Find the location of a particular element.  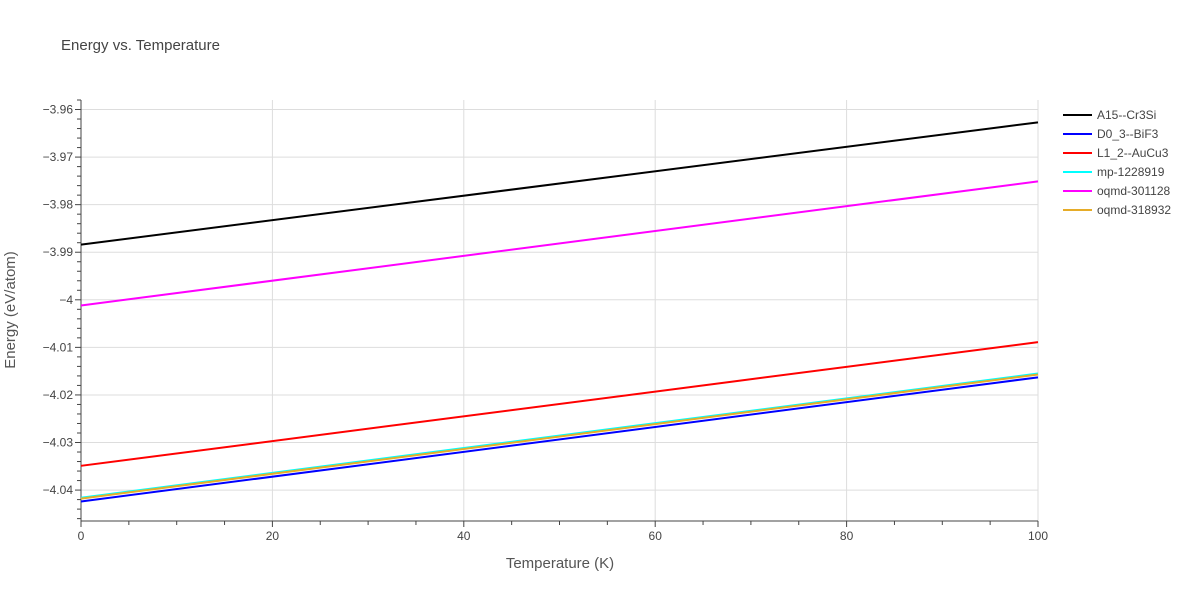

legend-entry: oqmd-301128 is located at coordinates (1133, 191).